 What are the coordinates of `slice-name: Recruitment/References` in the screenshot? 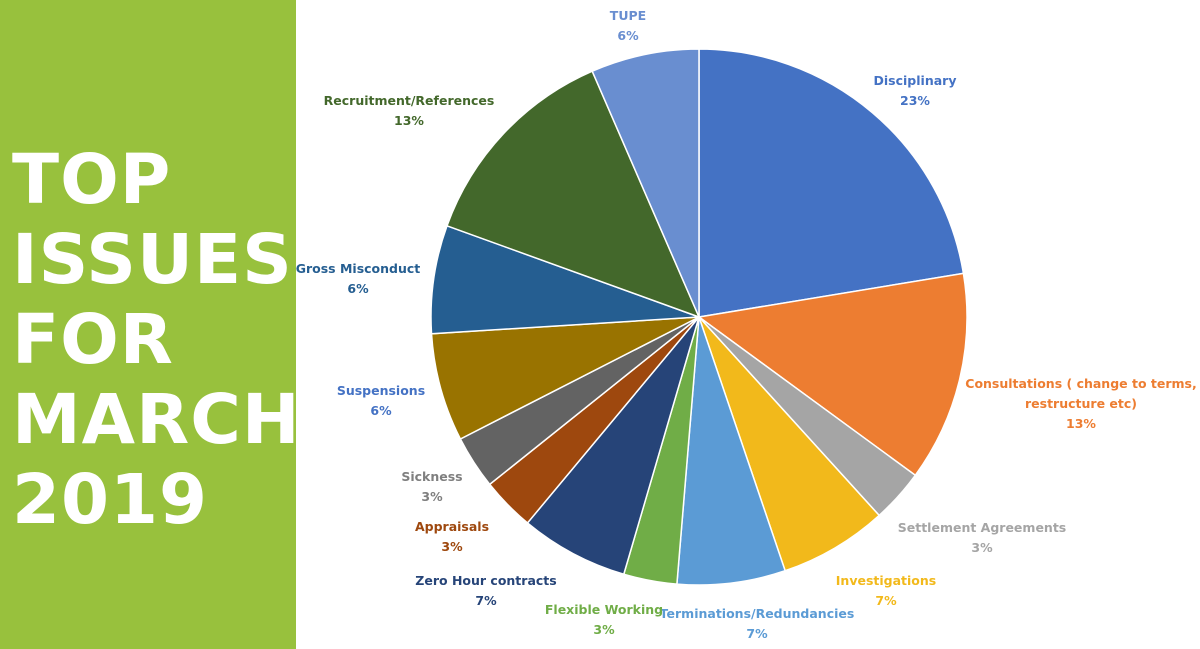 It's located at (409, 100).